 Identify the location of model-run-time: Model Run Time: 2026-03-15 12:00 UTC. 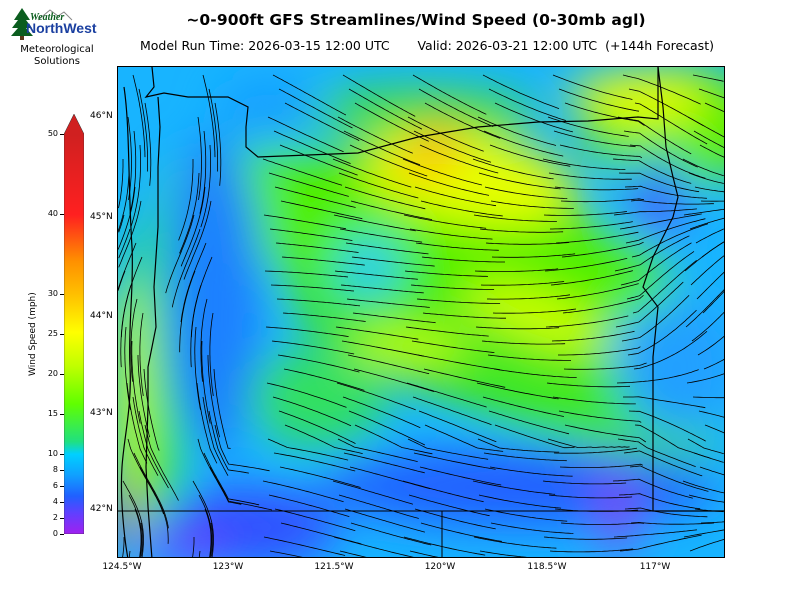
(265, 45).